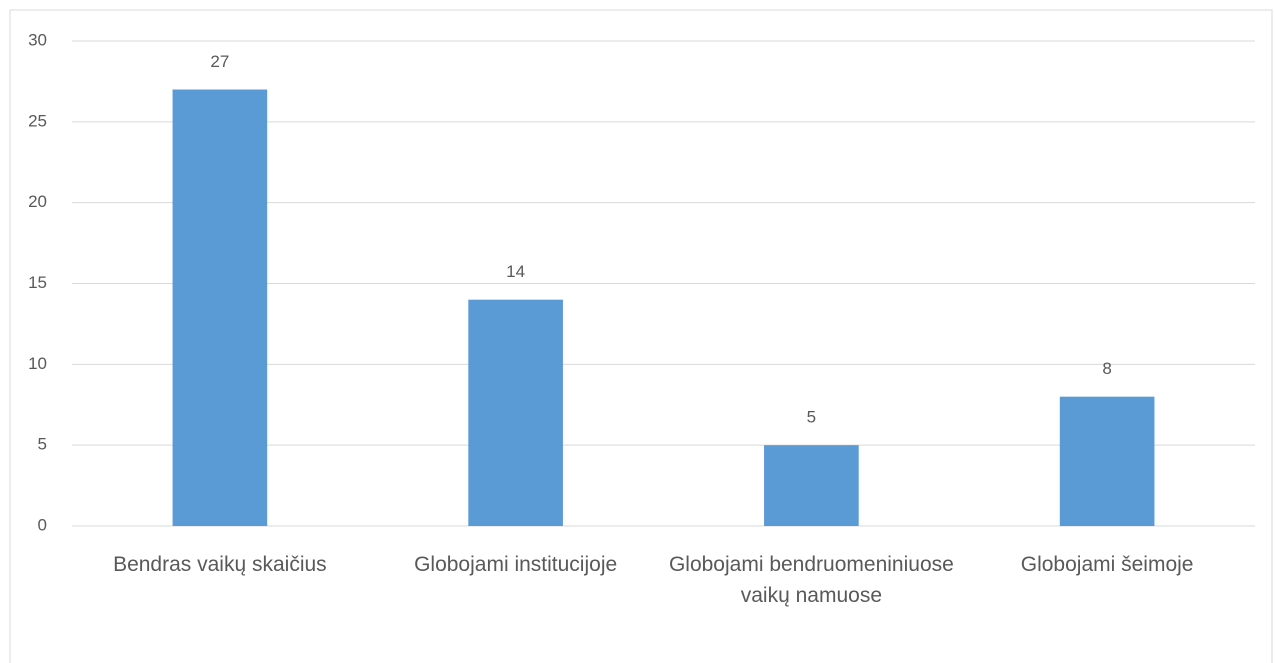  What do you see at coordinates (37, 201) in the screenshot?
I see `y-tick-label: 20` at bounding box center [37, 201].